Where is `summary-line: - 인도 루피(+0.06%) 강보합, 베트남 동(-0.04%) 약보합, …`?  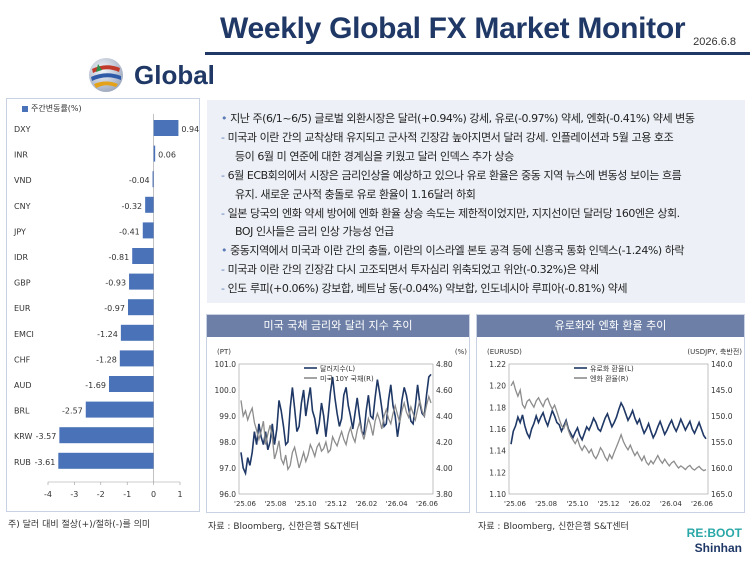 summary-line: - 인도 루피(+0.06%) 강보합, 베트남 동(-0.04%) 약보합, … is located at coordinates (424, 288).